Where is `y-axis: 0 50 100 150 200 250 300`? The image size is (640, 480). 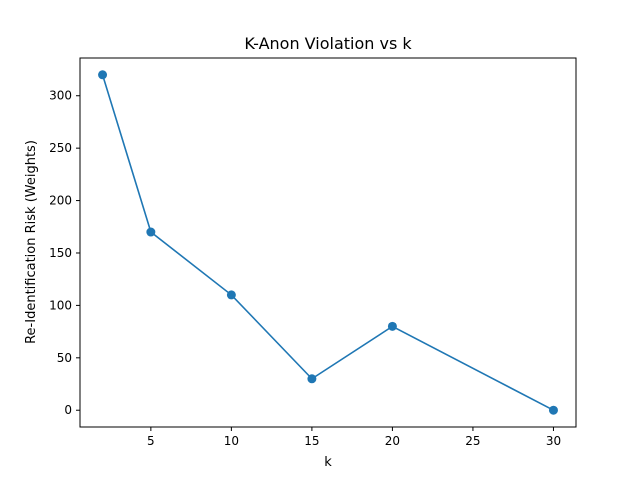
y-axis: 0 50 100 150 200 250 300 is located at coordinates (64, 253).